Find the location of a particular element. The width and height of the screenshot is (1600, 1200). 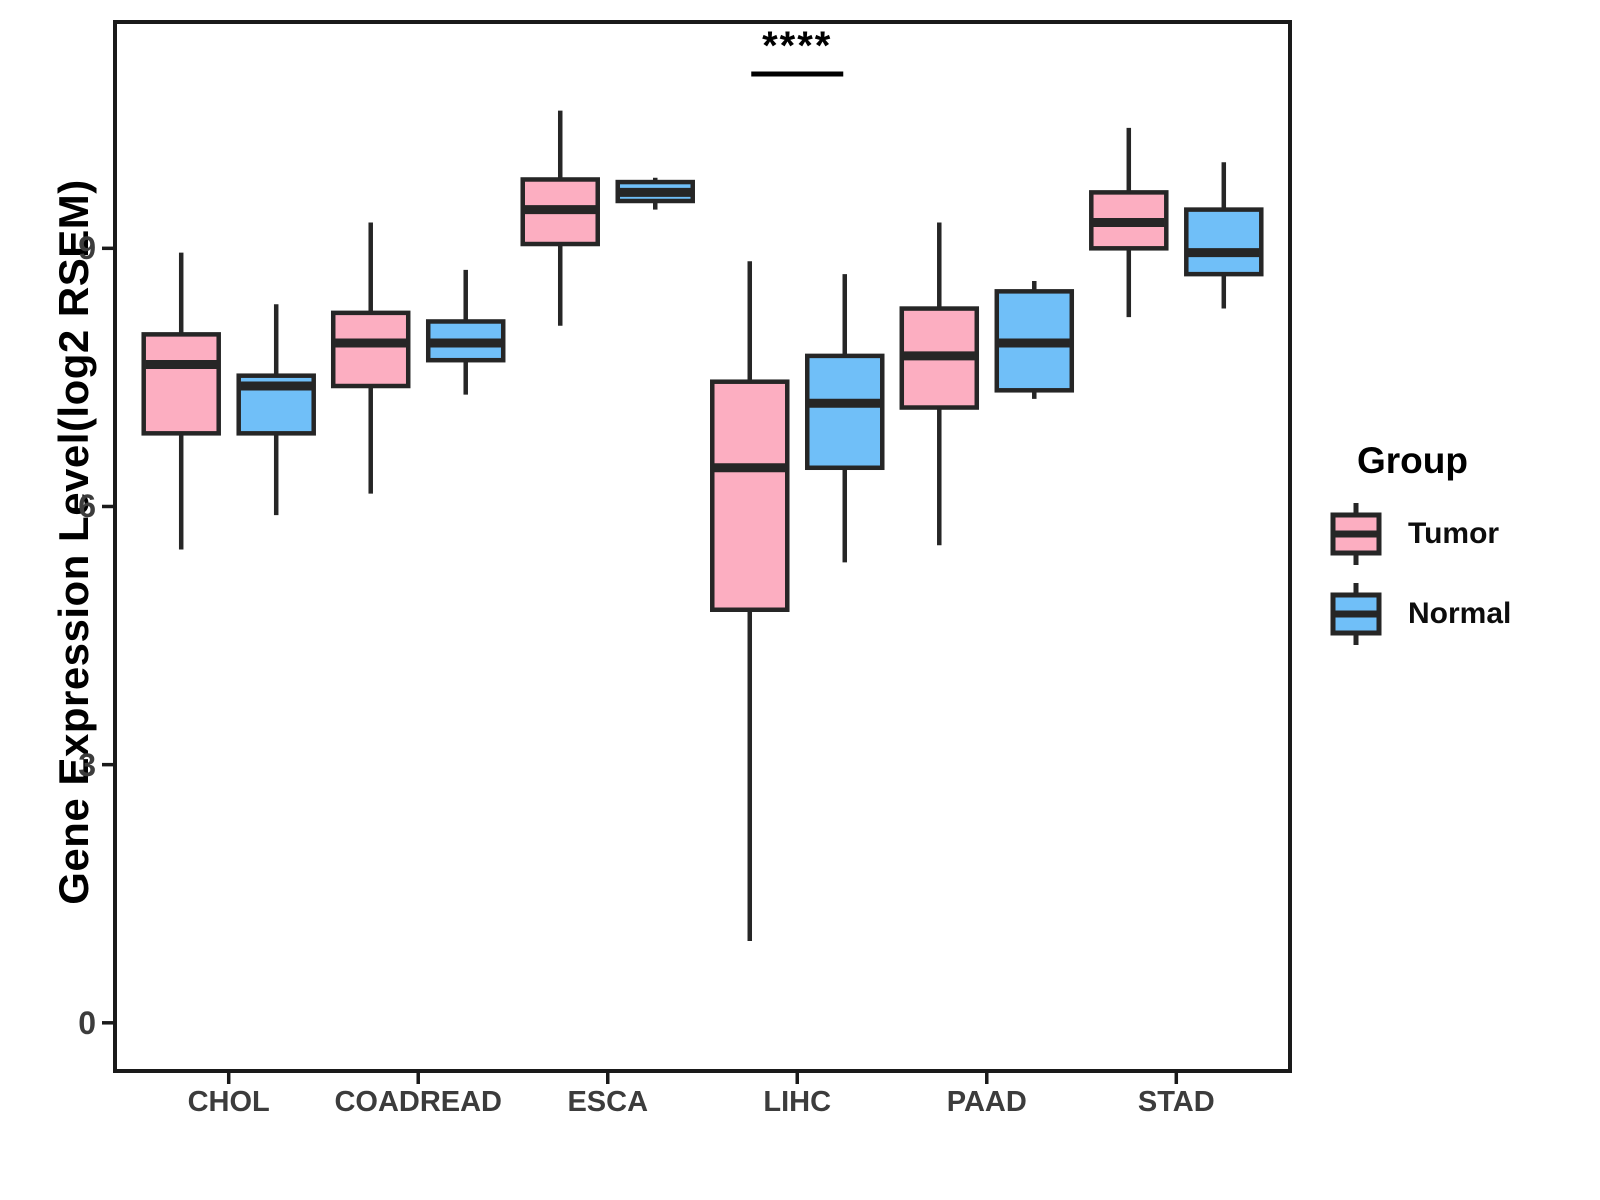

box-tumor-lihc is located at coordinates (750, 601).